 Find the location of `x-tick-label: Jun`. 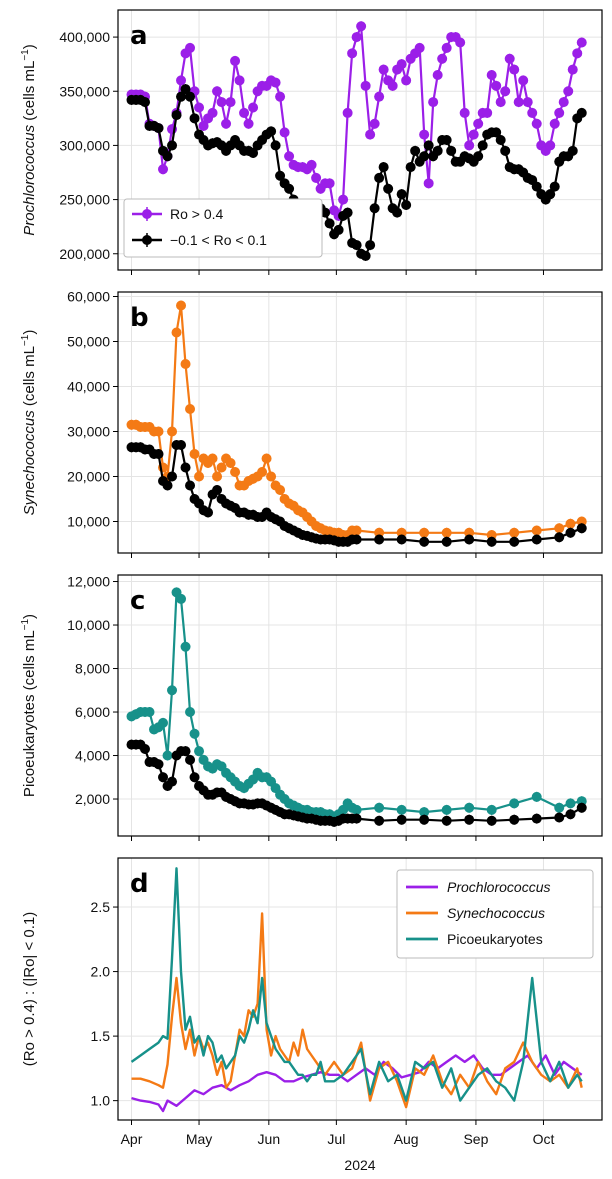

x-tick-label: Jun is located at coordinates (269, 1139).